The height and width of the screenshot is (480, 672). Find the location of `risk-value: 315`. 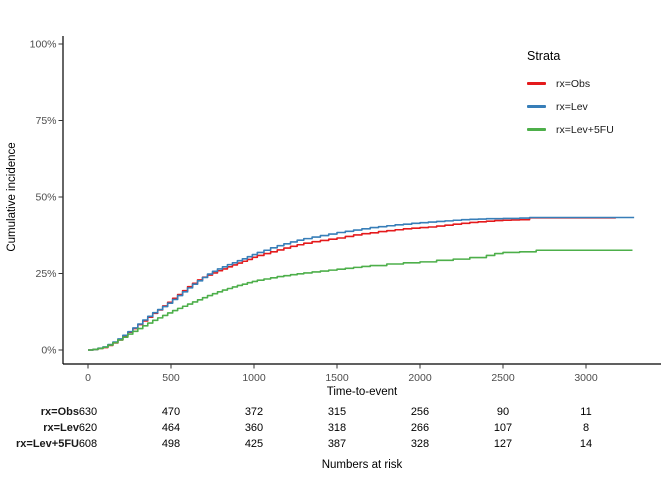

risk-value: 315 is located at coordinates (337, 412).